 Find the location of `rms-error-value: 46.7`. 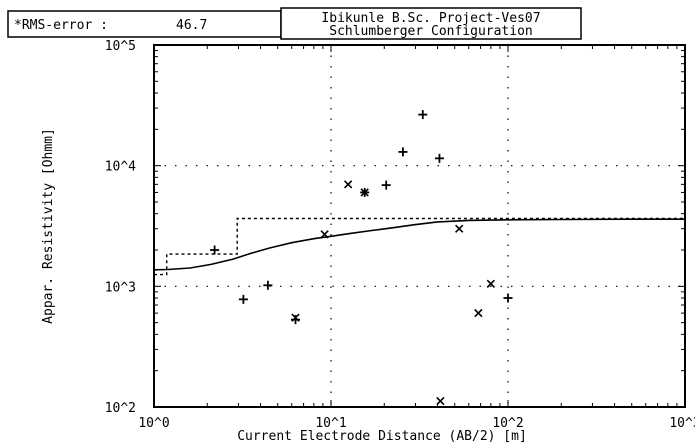

rms-error-value: 46.7 is located at coordinates (191, 25).